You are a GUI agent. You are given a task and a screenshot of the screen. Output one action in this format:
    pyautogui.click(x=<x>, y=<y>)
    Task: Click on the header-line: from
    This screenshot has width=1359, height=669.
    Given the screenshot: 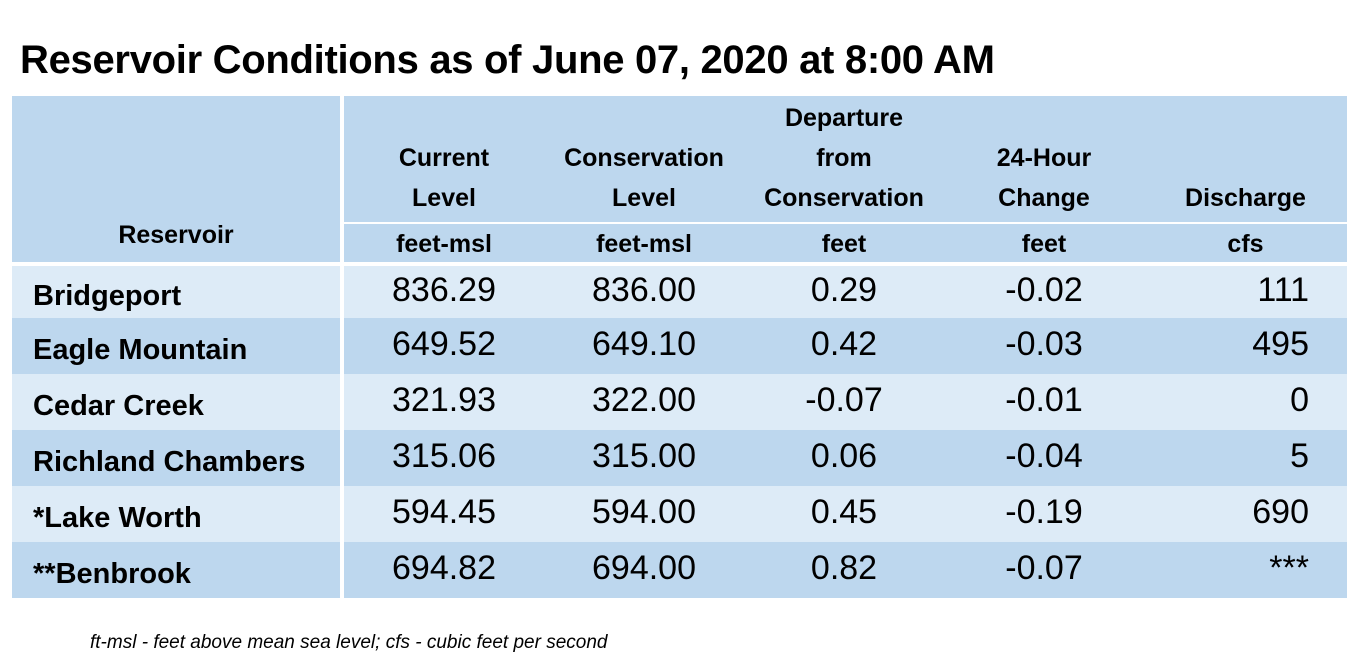 What is the action you would take?
    pyautogui.click(x=844, y=158)
    